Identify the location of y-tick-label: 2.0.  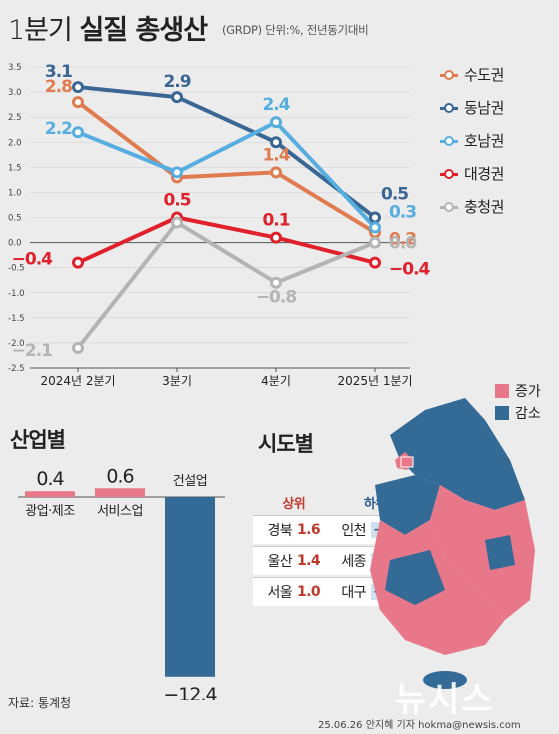
(15, 143).